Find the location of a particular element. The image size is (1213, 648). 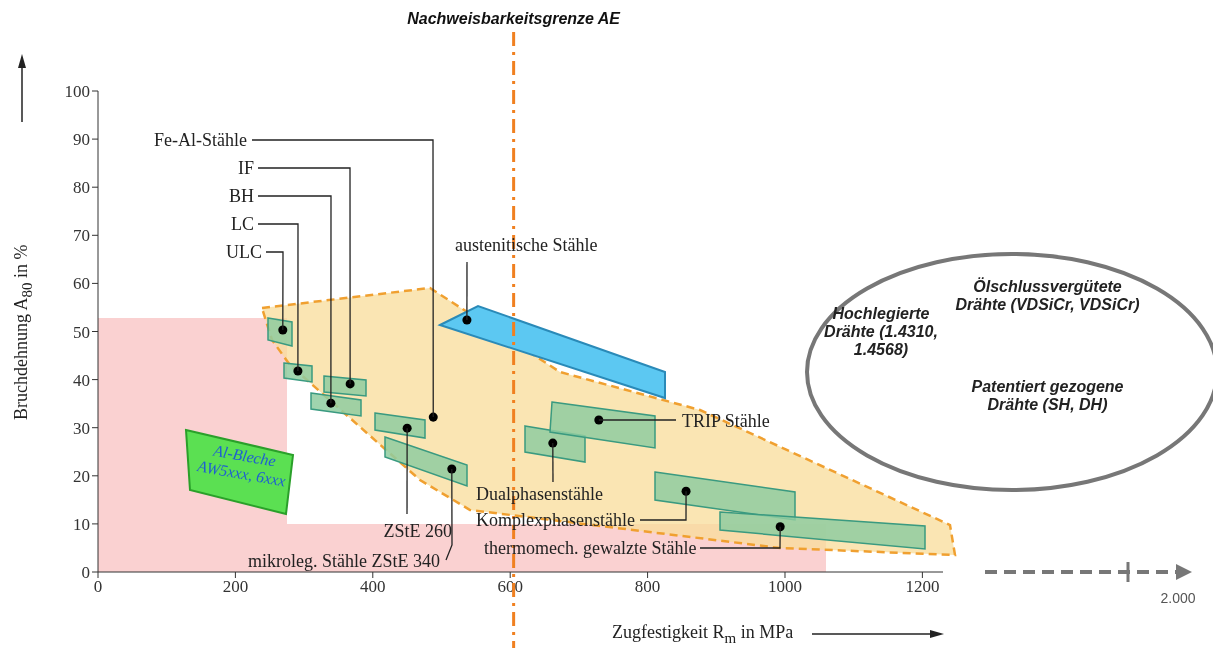

text: Patentiert gezogene Drähte (SH, DH) is located at coordinates (1047, 396).